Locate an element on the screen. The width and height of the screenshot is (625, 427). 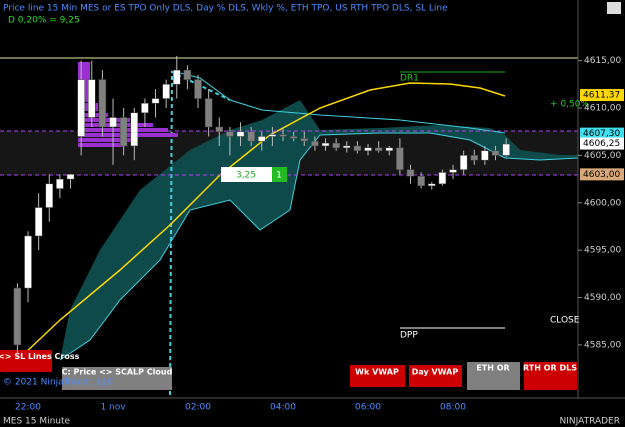
price-marker-label: 4606,25 is located at coordinates (601, 144).